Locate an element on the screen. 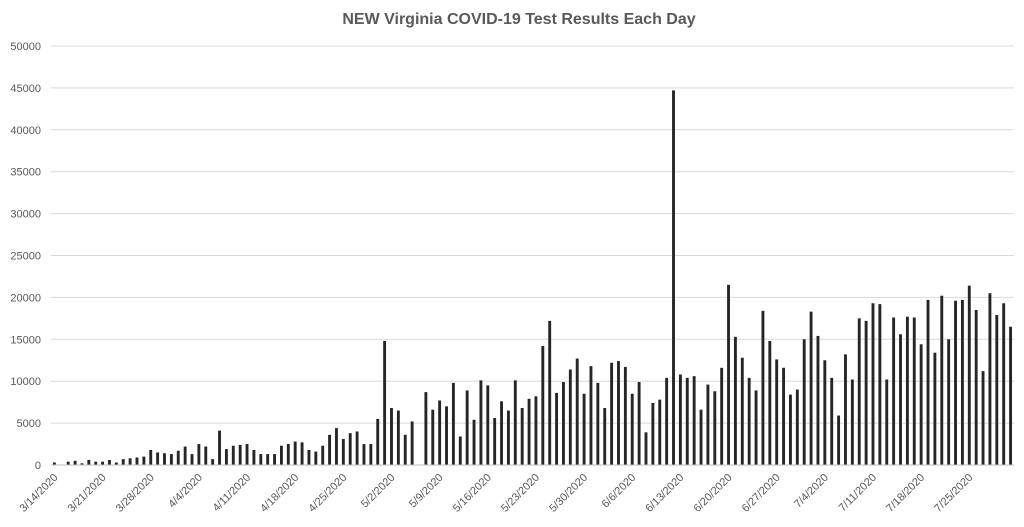  y-tick-label: 30000 is located at coordinates (25, 215).